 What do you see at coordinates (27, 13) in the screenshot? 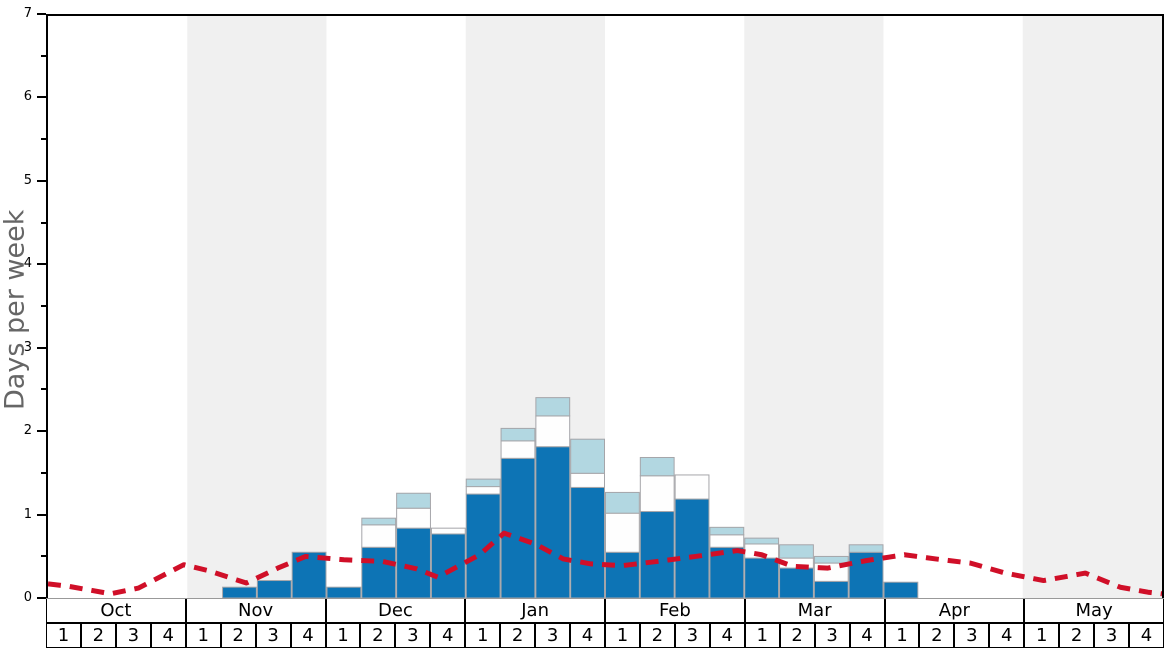
I see `y-tick-label: 7` at bounding box center [27, 13].